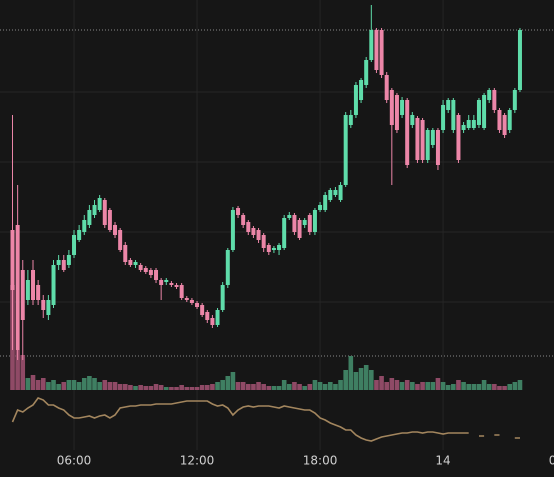 This screenshot has width=554, height=477. What do you see at coordinates (442, 461) in the screenshot?
I see `x-tick-label: 14` at bounding box center [442, 461].